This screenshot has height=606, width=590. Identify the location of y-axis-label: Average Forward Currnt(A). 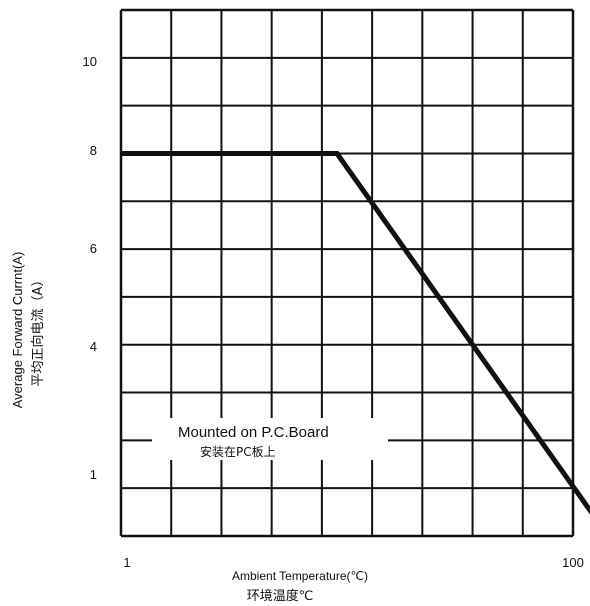
(17, 330).